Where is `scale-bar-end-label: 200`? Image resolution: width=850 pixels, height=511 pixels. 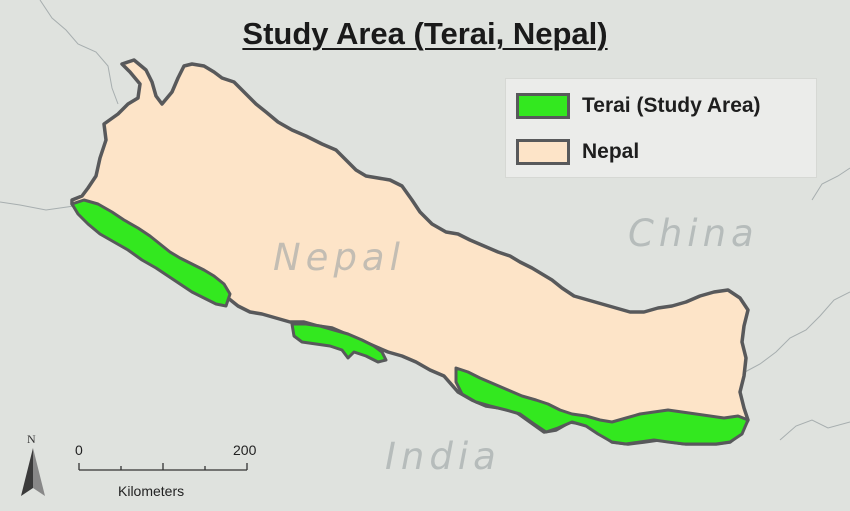
scale-bar-end-label: 200 is located at coordinates (245, 450).